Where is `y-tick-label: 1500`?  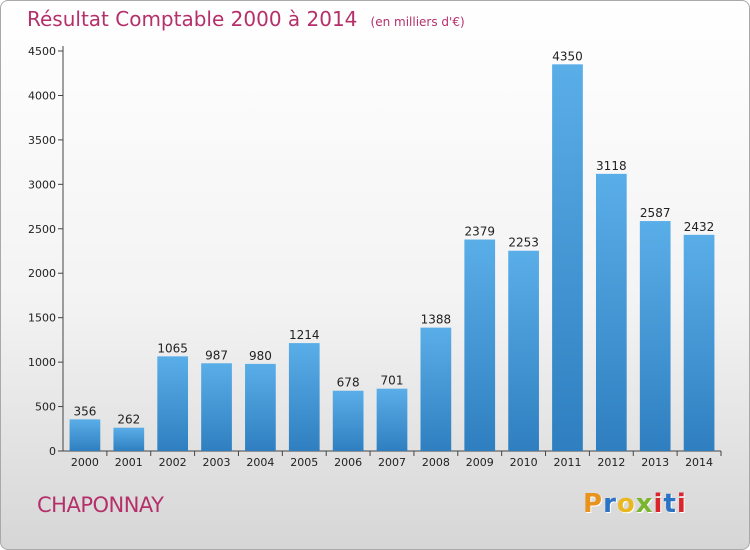
y-tick-label: 1500 is located at coordinates (42, 318).